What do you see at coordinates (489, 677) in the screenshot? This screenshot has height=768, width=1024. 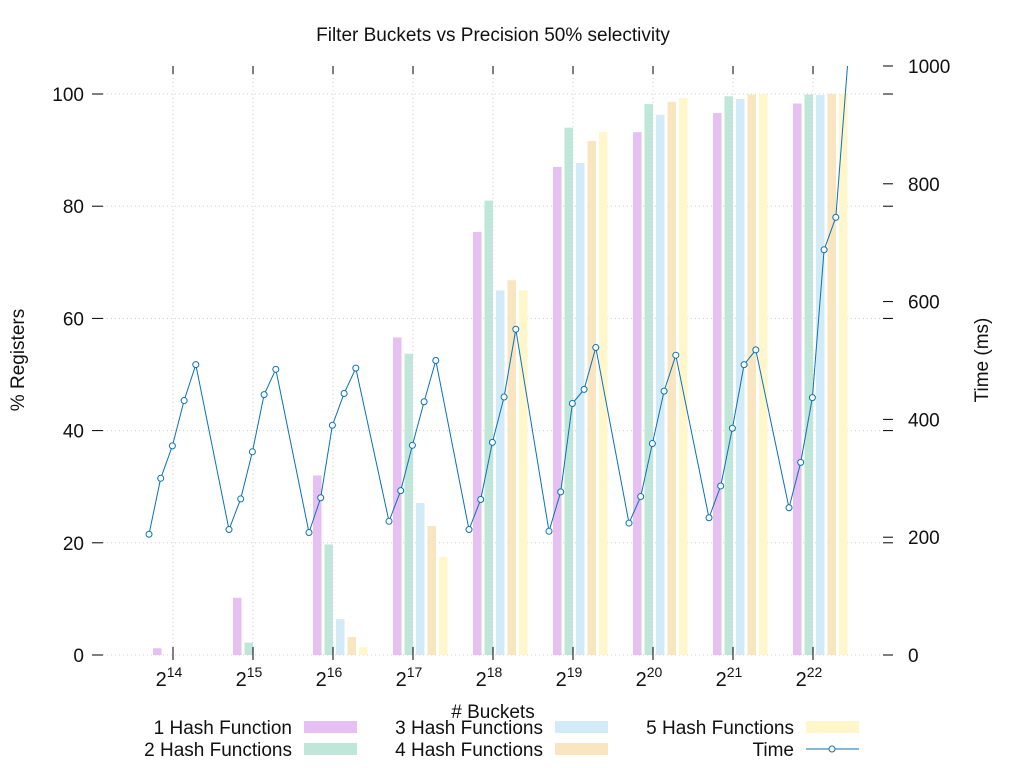 I see `x-tick-label: 218` at bounding box center [489, 677].